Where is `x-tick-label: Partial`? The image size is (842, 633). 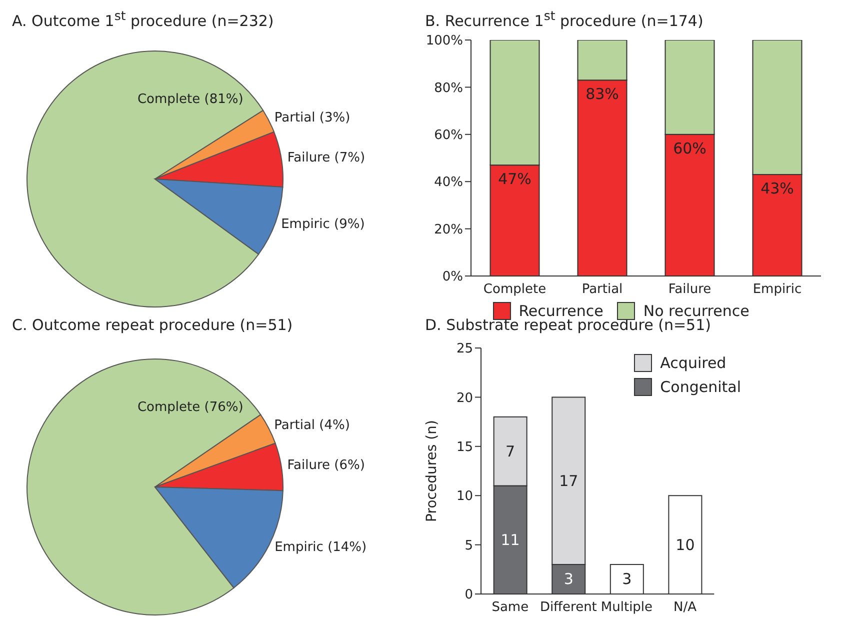
x-tick-label: Partial is located at coordinates (602, 290).